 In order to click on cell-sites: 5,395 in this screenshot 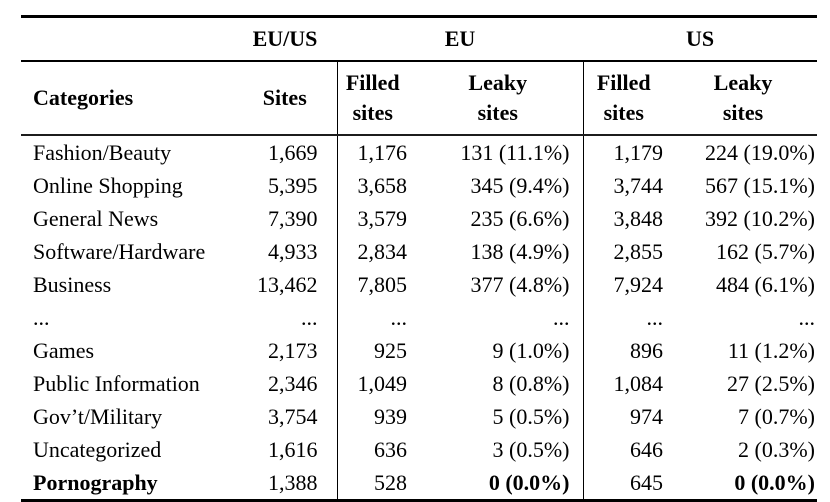, I will do `click(293, 185)`.